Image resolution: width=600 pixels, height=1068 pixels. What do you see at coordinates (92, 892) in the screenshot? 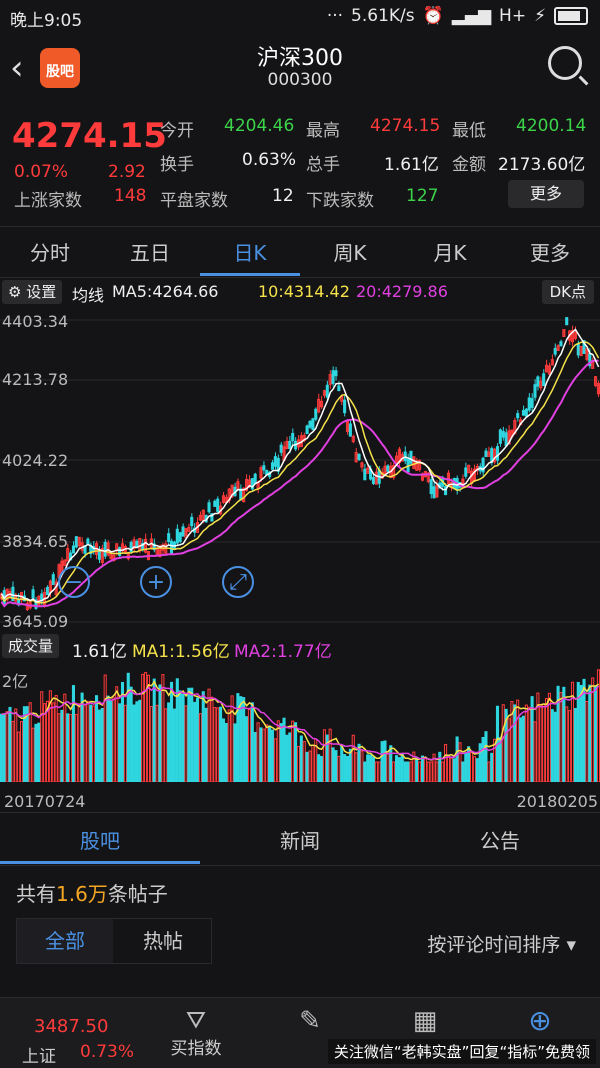
I see `post-count: 共有1.6万条帖子` at bounding box center [92, 892].